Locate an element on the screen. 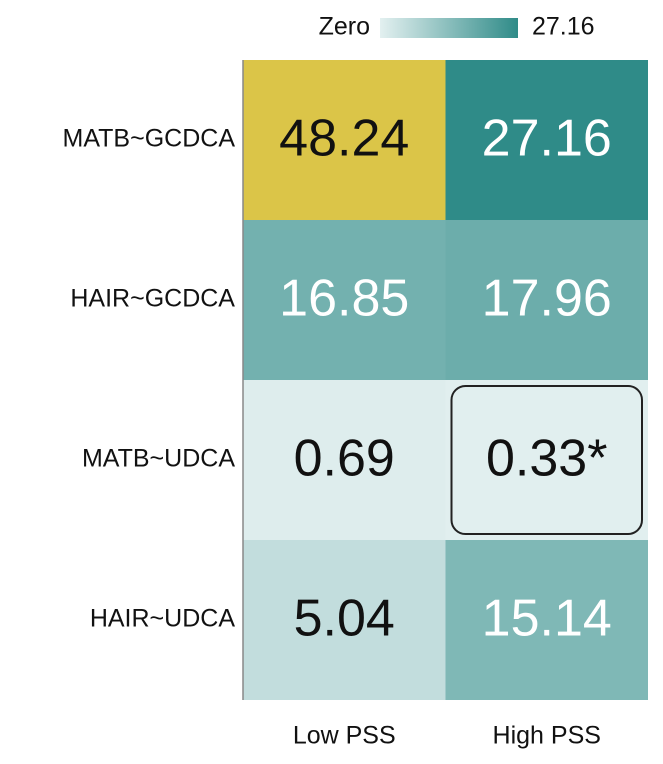 This screenshot has width=663, height=764. cell-value: 5.04 is located at coordinates (344, 619).